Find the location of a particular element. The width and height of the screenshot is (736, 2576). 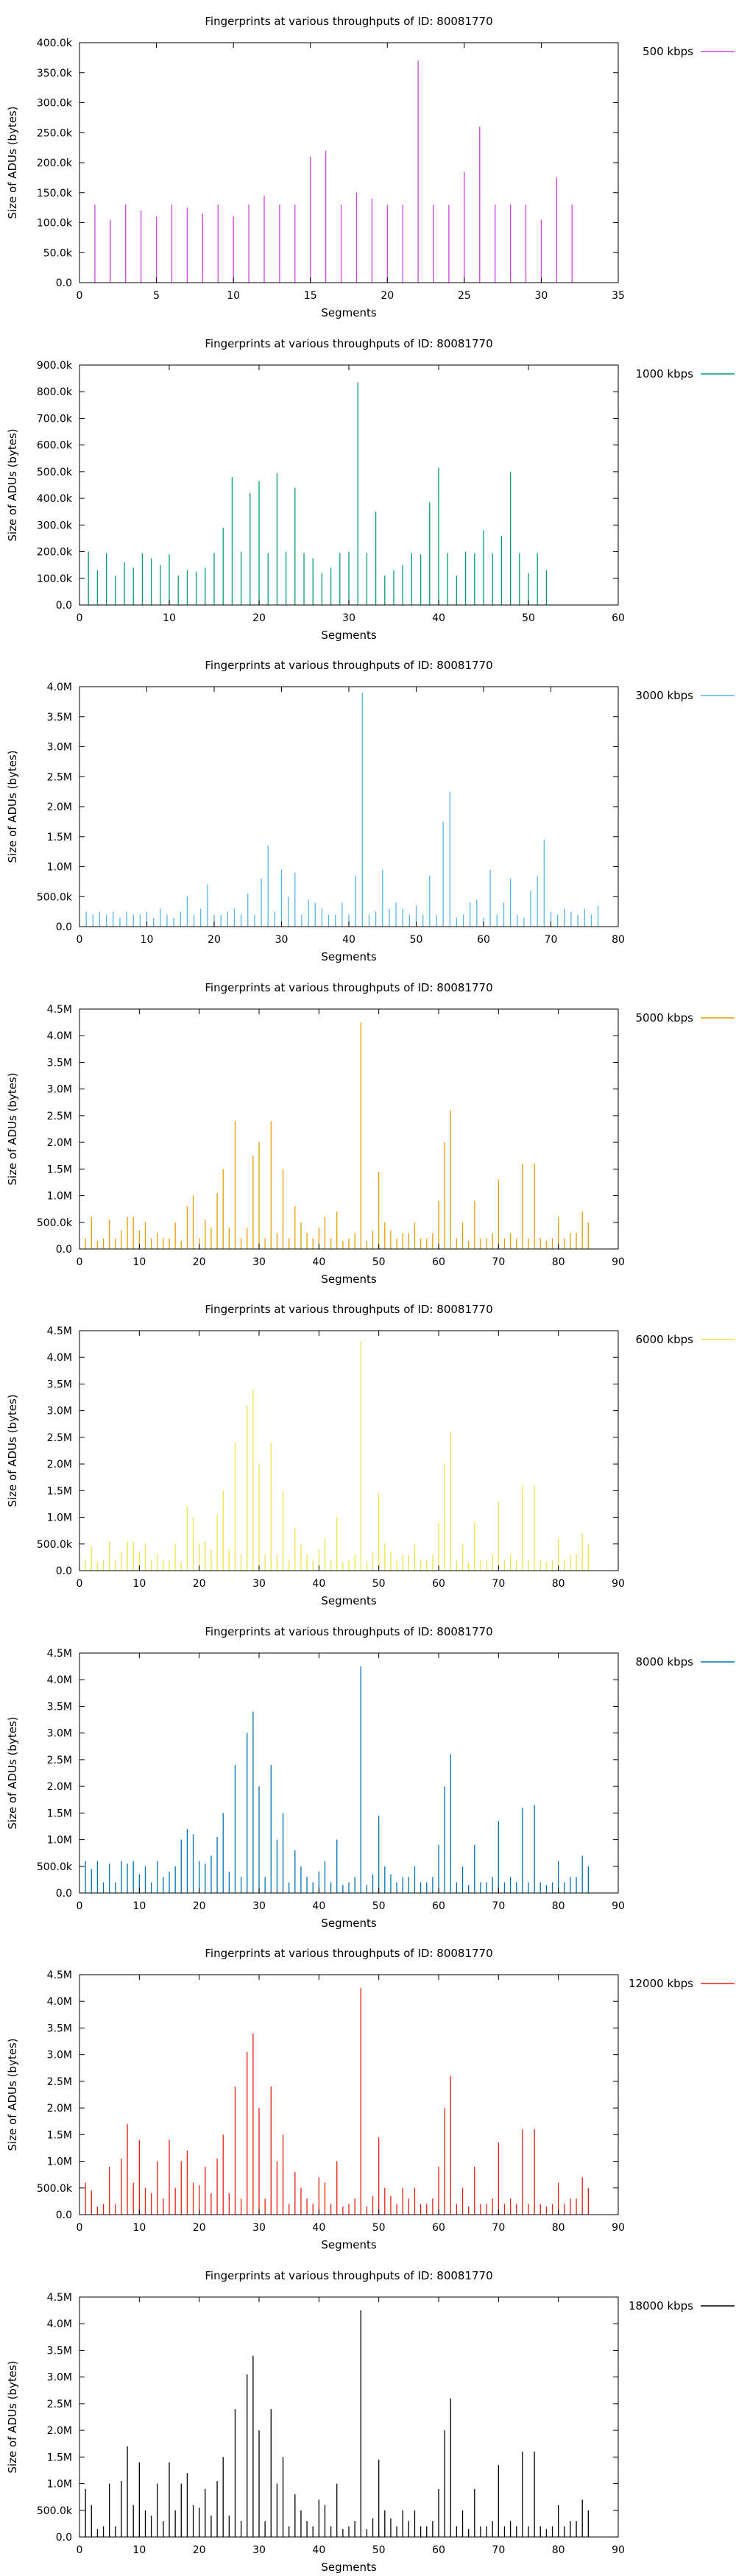

legend-label: 6000 kbps is located at coordinates (665, 1339).